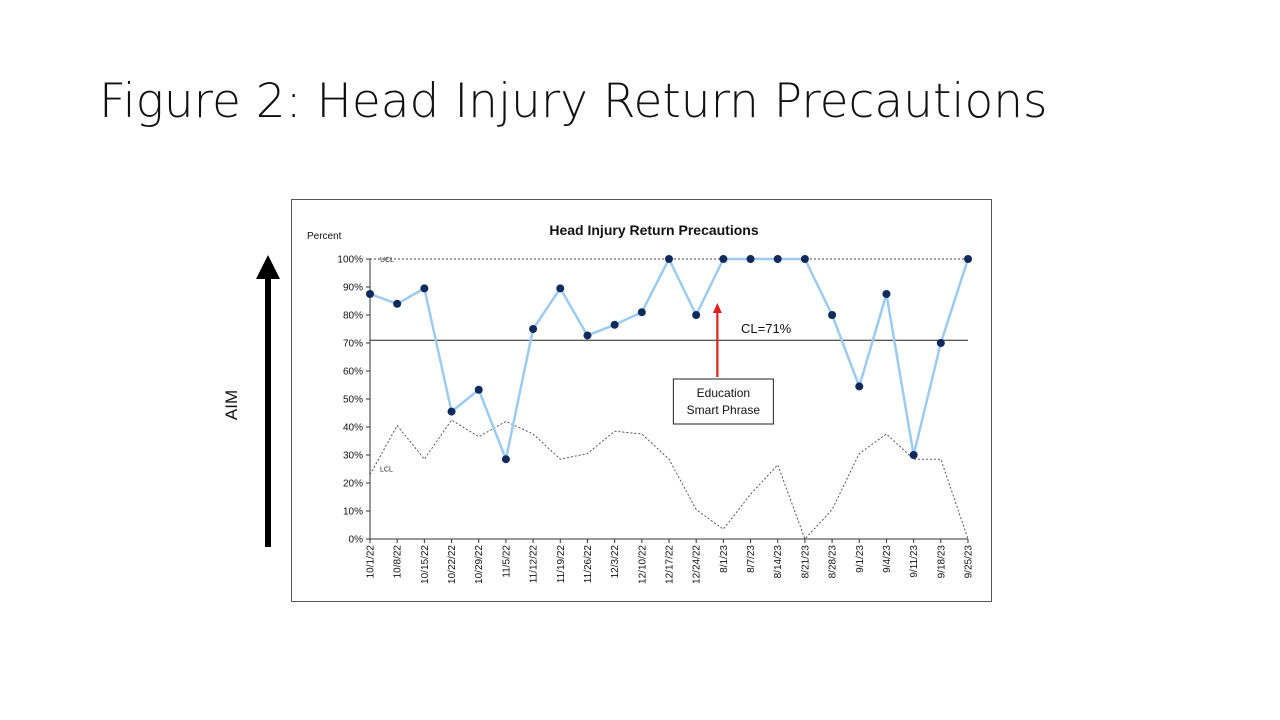 Image resolution: width=1280 pixels, height=720 pixels. I want to click on x-tick-label: 8/28/23, so click(833, 562).